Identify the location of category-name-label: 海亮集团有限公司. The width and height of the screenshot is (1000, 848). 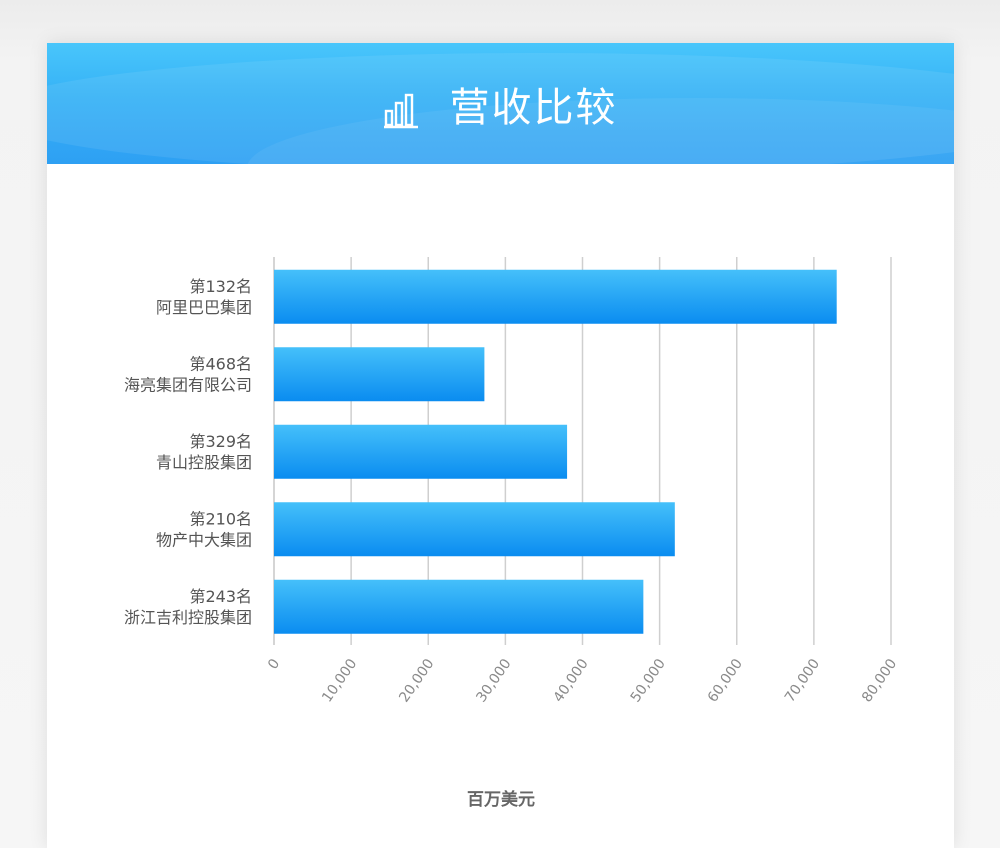
(188, 384).